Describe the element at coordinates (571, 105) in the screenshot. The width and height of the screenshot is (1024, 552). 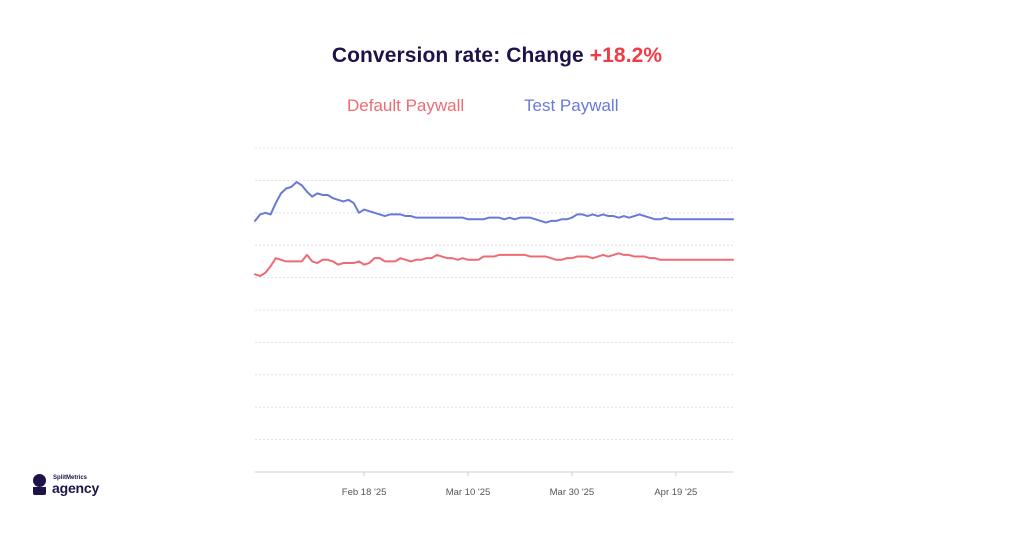
I see `legend-item-test-paywall: Test Paywall` at that location.